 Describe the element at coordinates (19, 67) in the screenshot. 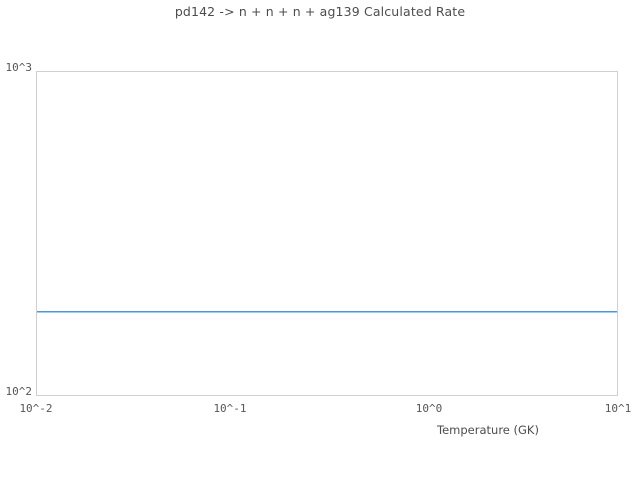

I see `y-axis-tick-label-top: 10^3` at that location.